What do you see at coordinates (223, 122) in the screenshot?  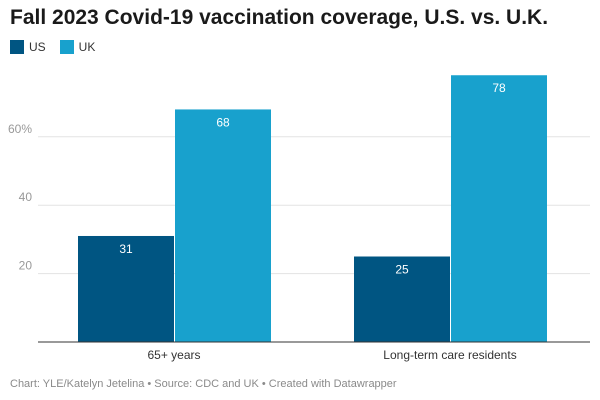 I see `value-label-uk-1: 68` at bounding box center [223, 122].